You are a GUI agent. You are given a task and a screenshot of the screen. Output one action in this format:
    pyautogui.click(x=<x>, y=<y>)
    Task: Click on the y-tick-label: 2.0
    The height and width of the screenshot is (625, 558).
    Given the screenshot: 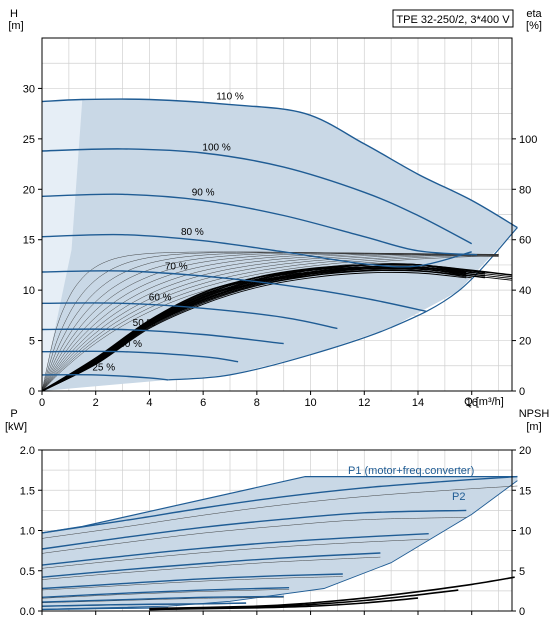 What is the action you would take?
    pyautogui.click(x=27, y=451)
    